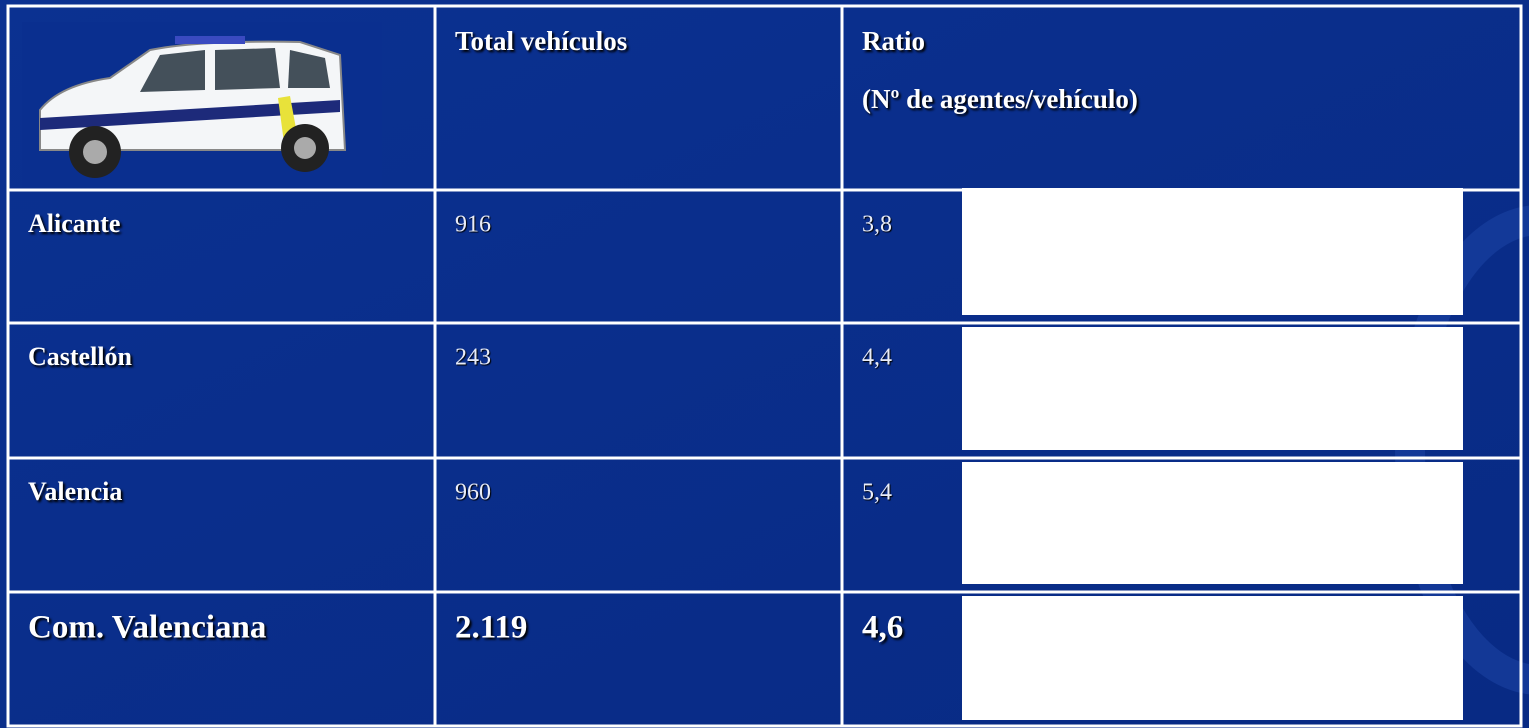  What do you see at coordinates (75, 491) in the screenshot?
I see `row-region: Valencia` at bounding box center [75, 491].